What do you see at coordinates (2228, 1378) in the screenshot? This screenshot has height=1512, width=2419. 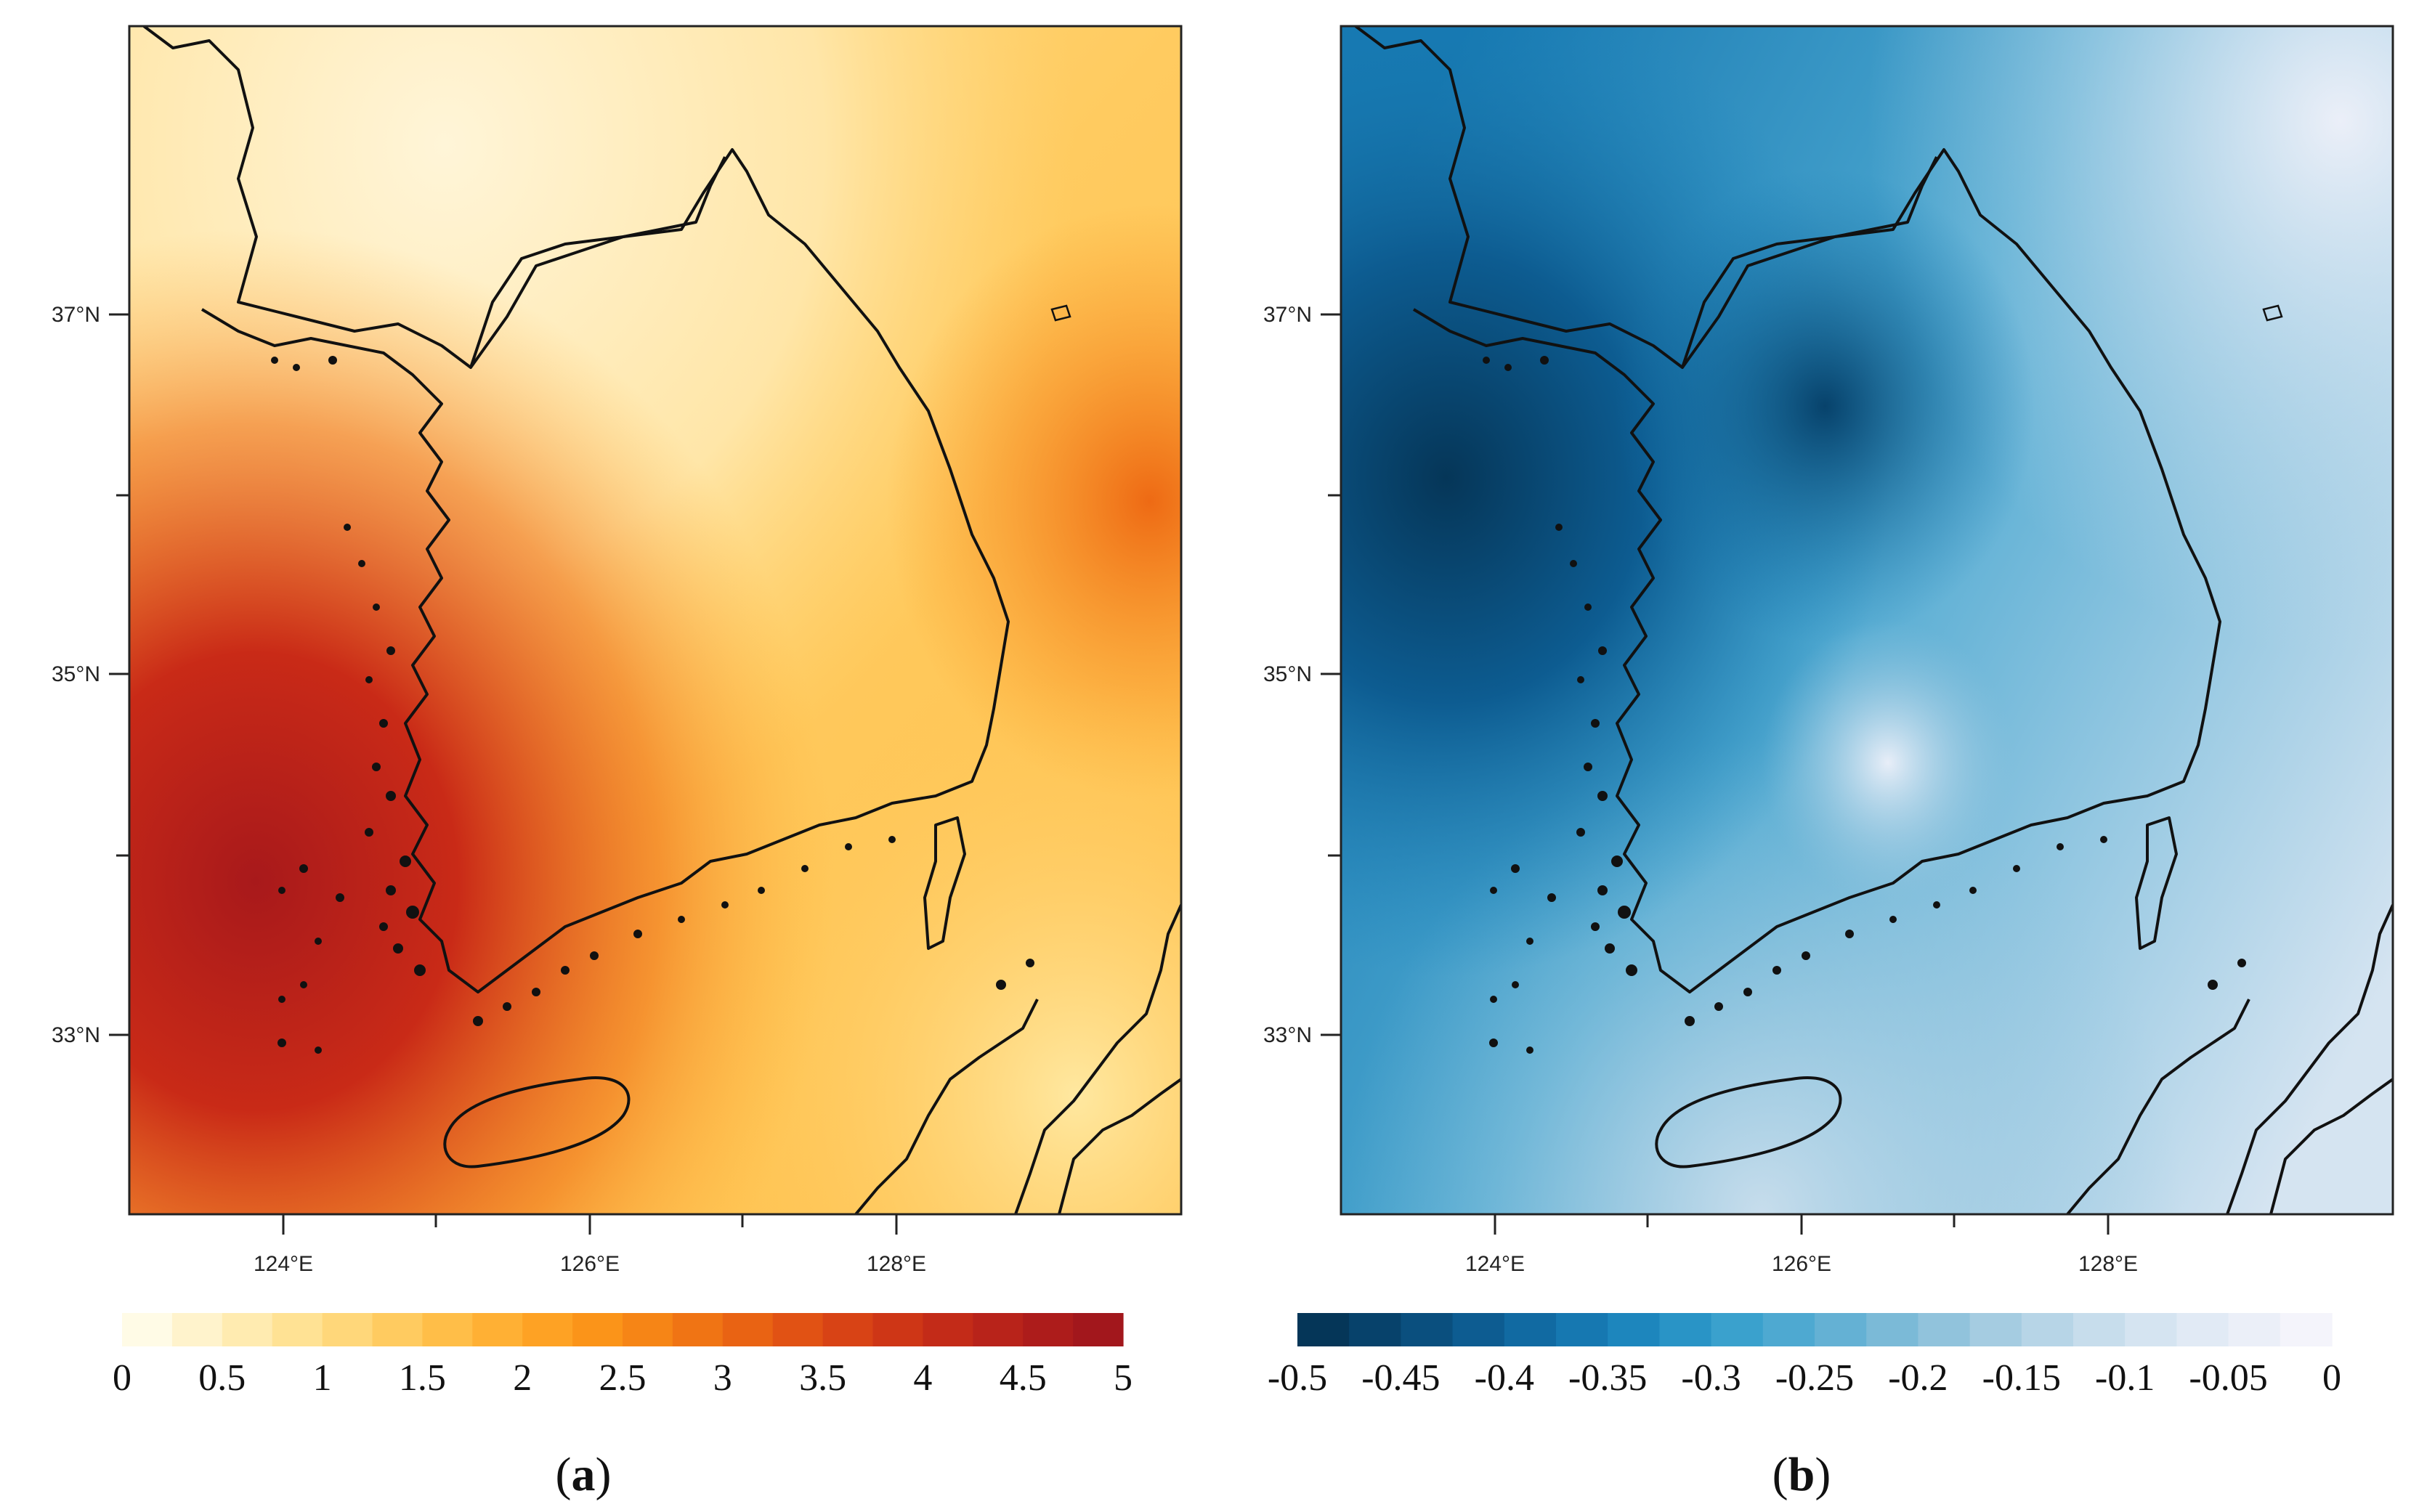 I see `colorbar-tick-label: -0.05` at bounding box center [2228, 1378].